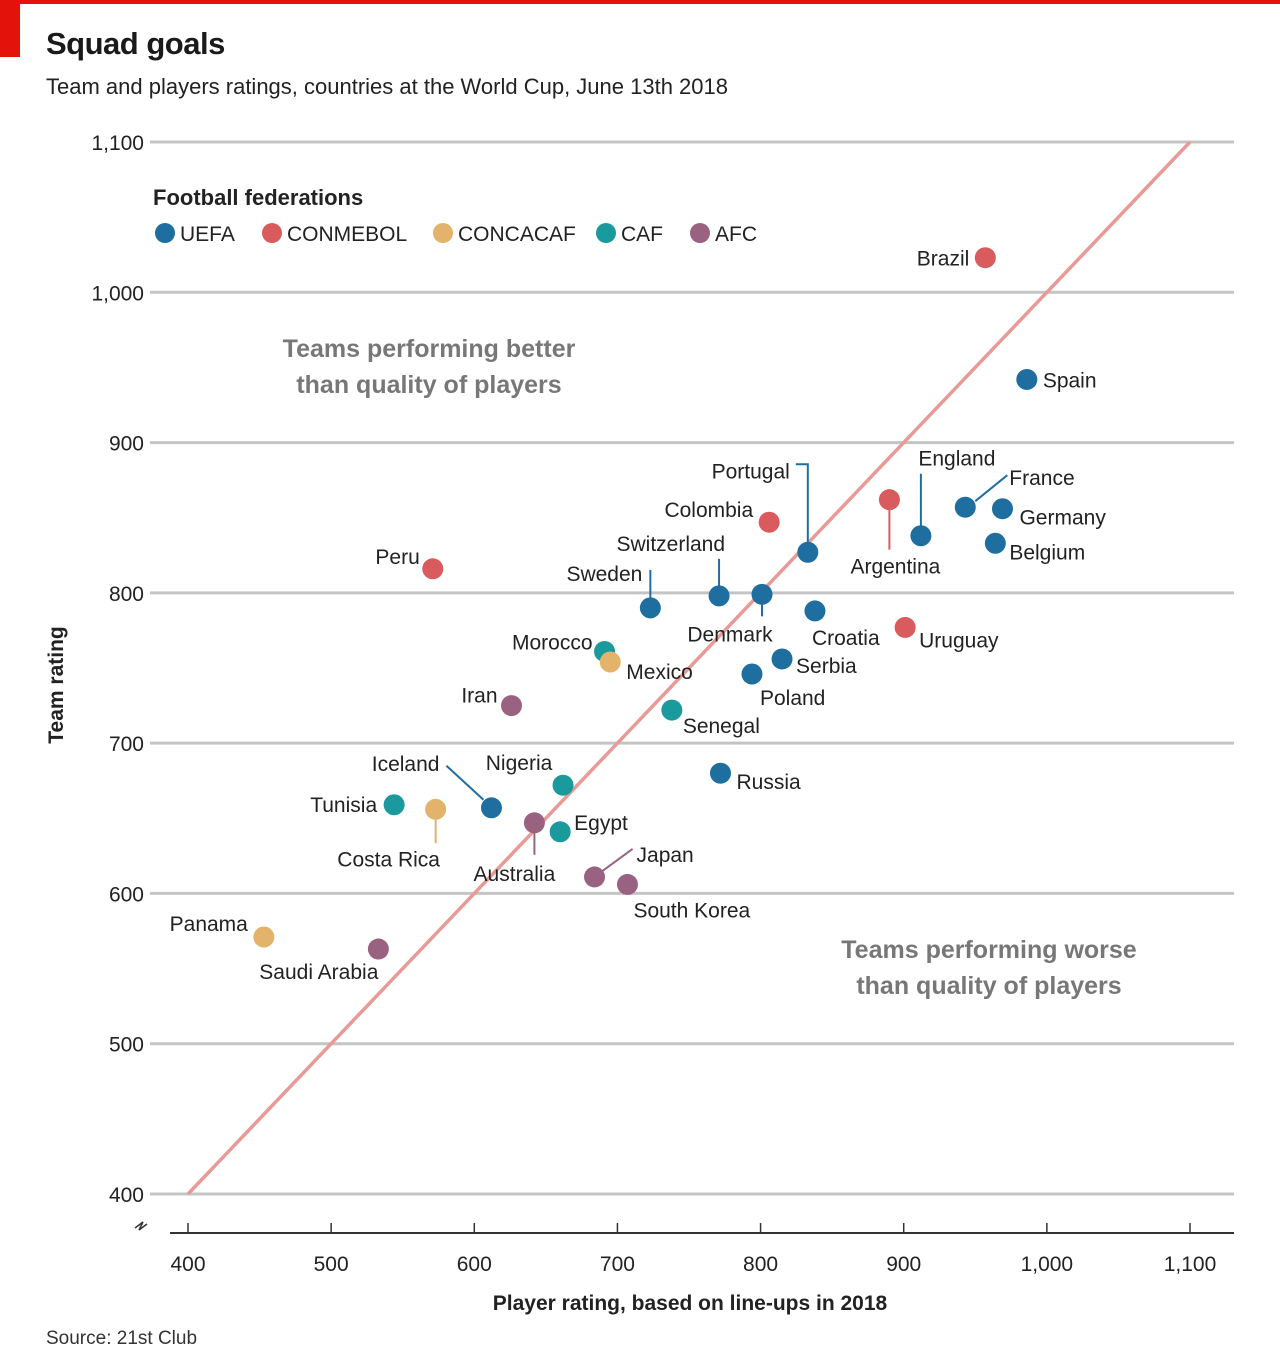 Image resolution: width=1280 pixels, height=1360 pixels. I want to click on point-label: Peru, so click(397, 557).